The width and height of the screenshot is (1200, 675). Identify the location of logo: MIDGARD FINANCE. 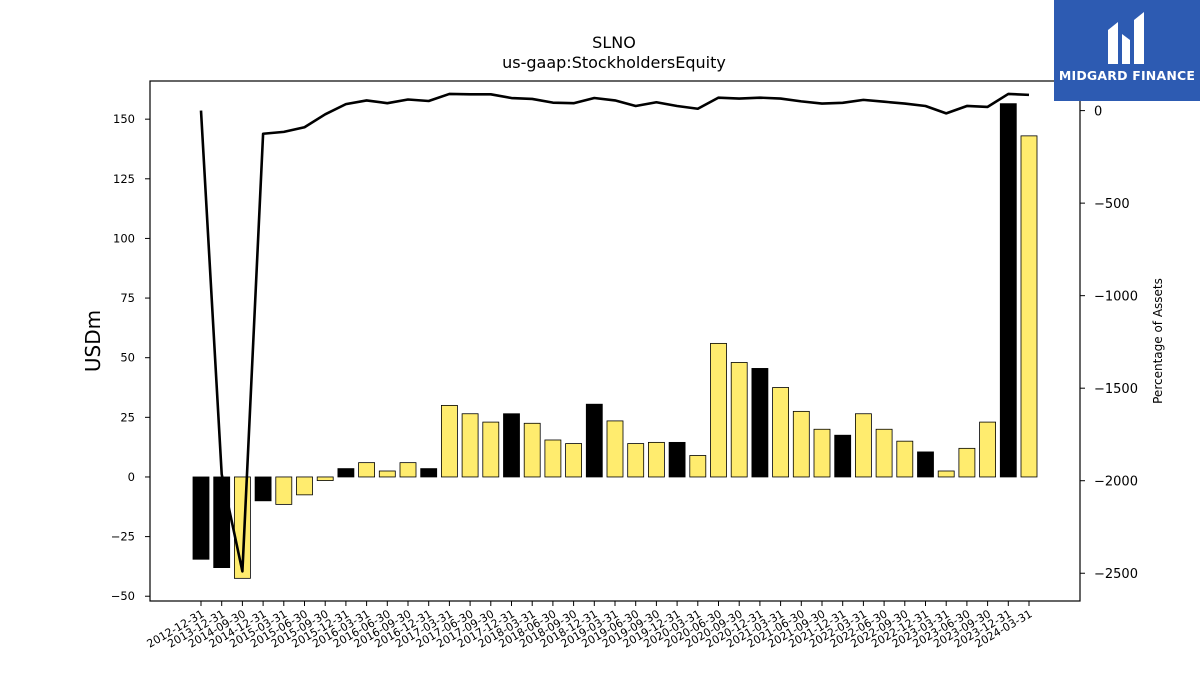
(1127, 50).